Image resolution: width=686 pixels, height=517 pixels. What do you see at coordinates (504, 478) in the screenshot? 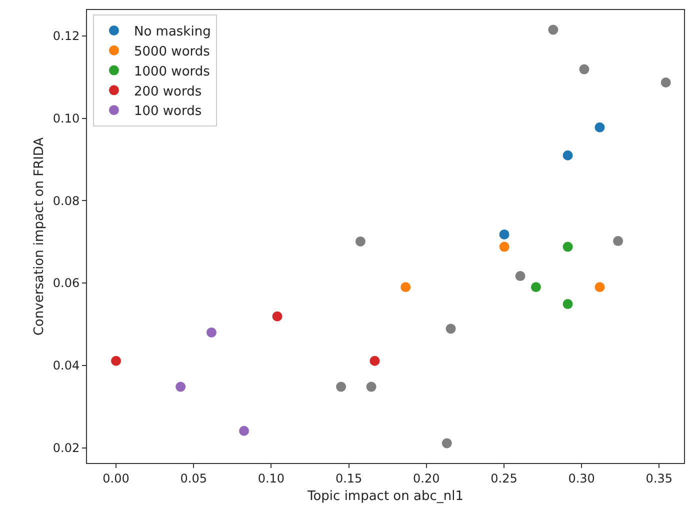
I see `x-tick-label: 0.25` at bounding box center [504, 478].